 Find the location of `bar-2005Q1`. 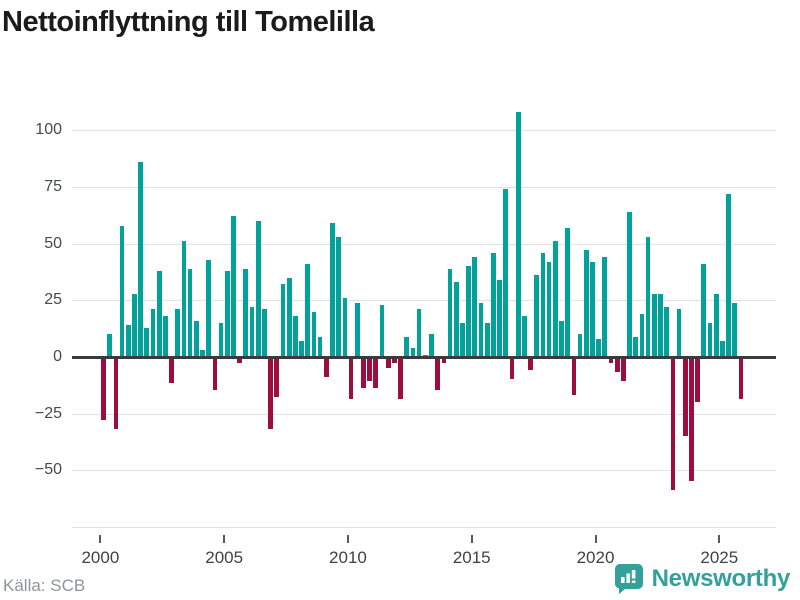

bar-2005Q1 is located at coordinates (227, 313).